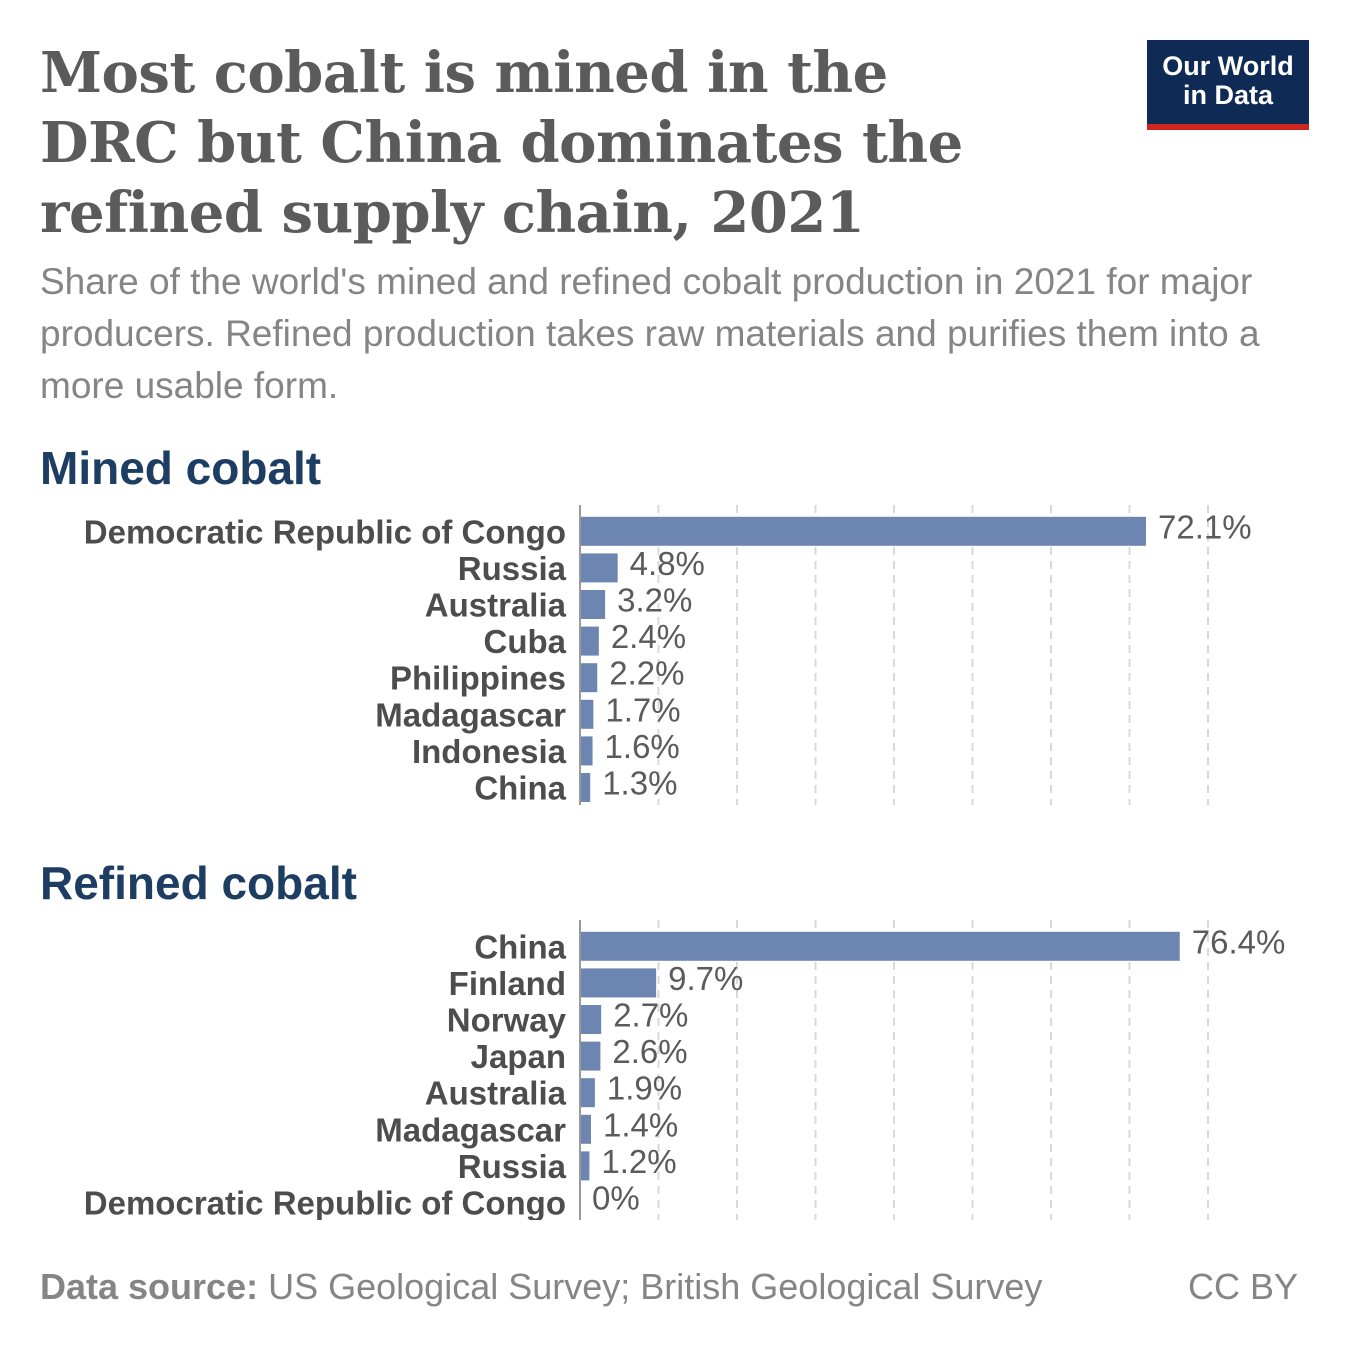 The image size is (1350, 1350). I want to click on refined-category-label: Australia, so click(496, 1093).